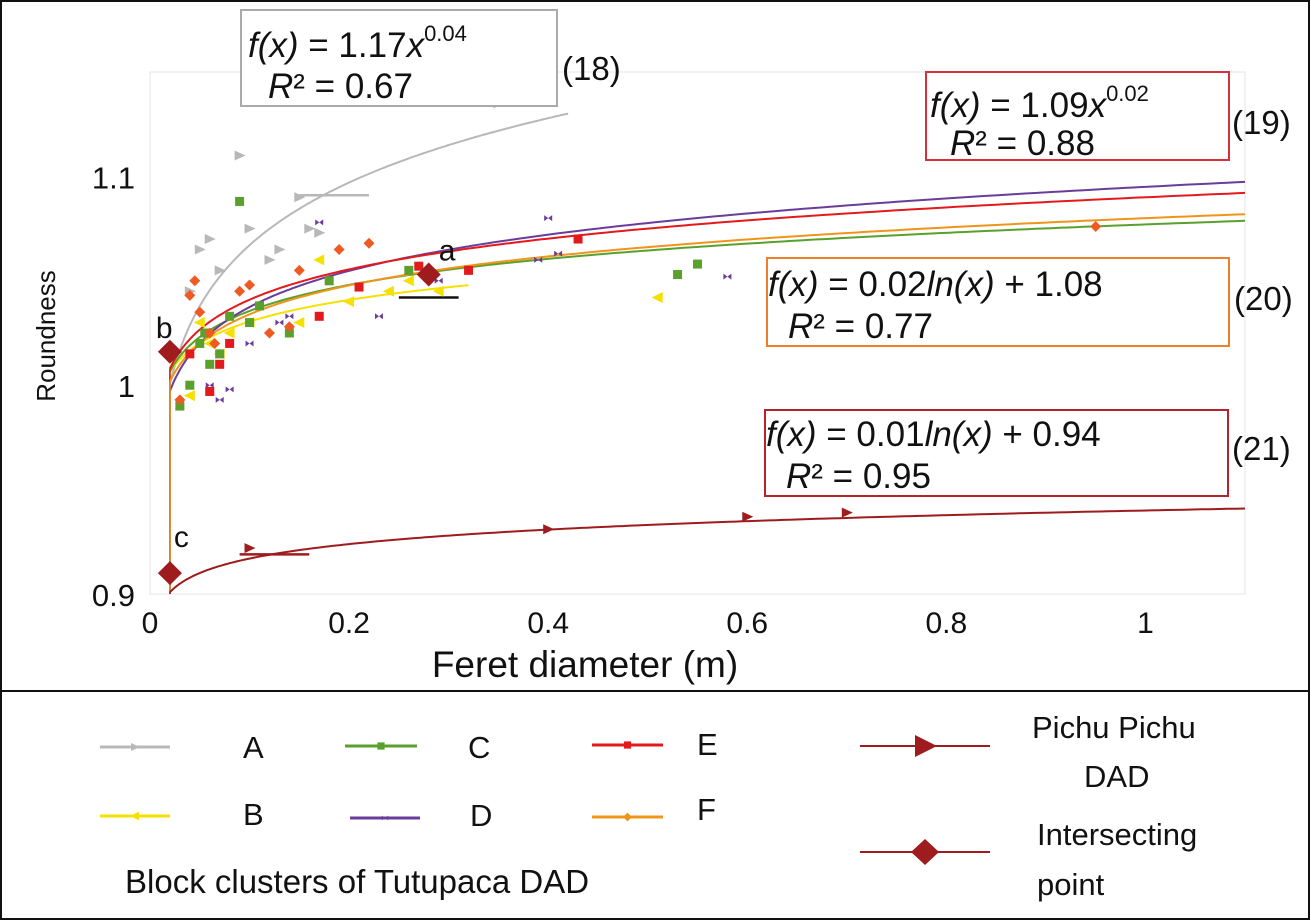  What do you see at coordinates (707, 550) in the screenshot?
I see `fit-curve-pichu-pichu-dad` at bounding box center [707, 550].